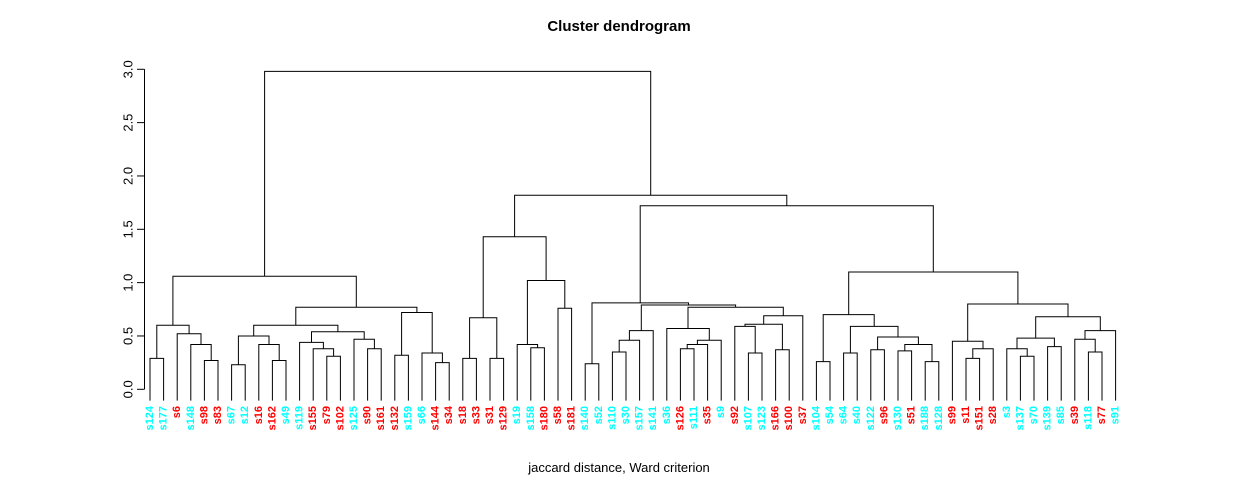 This screenshot has height=500, width=1238. Describe the element at coordinates (354, 418) in the screenshot. I see `leaf-label-s125: s125` at that location.